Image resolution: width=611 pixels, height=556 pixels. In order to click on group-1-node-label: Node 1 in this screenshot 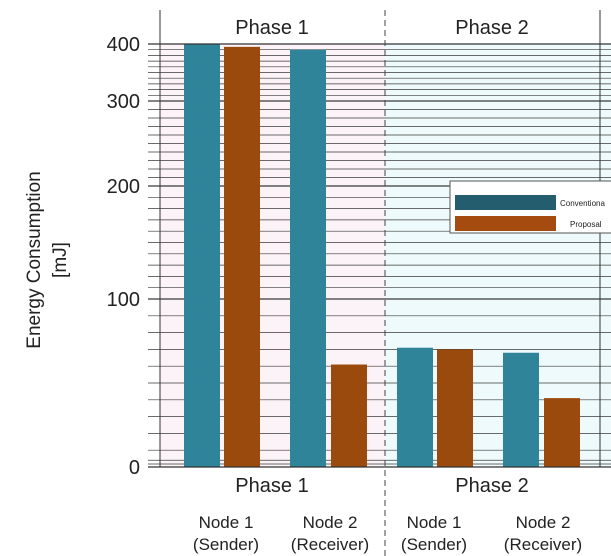, I will do `click(226, 522)`.